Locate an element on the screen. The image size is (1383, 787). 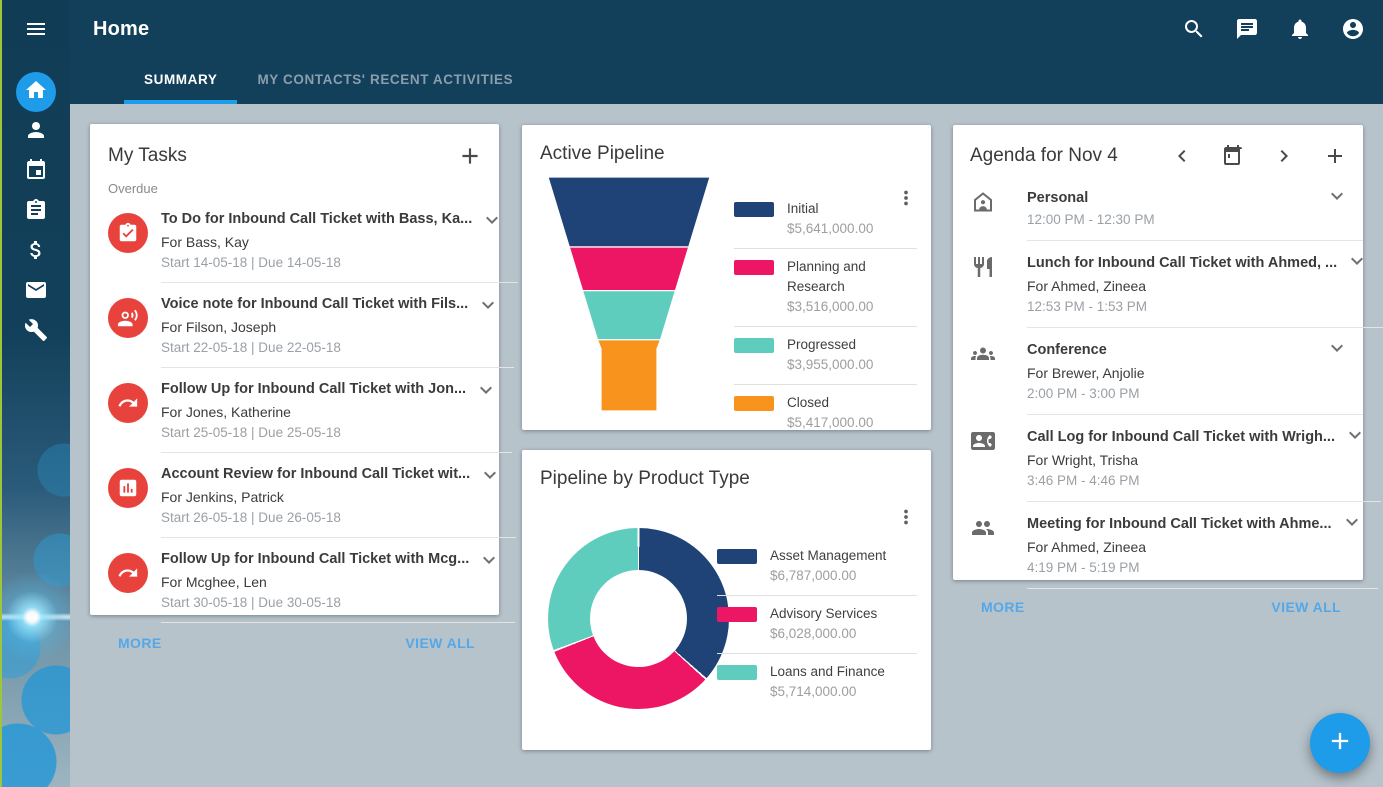
chevron-left-icon is located at coordinates (1182, 156).